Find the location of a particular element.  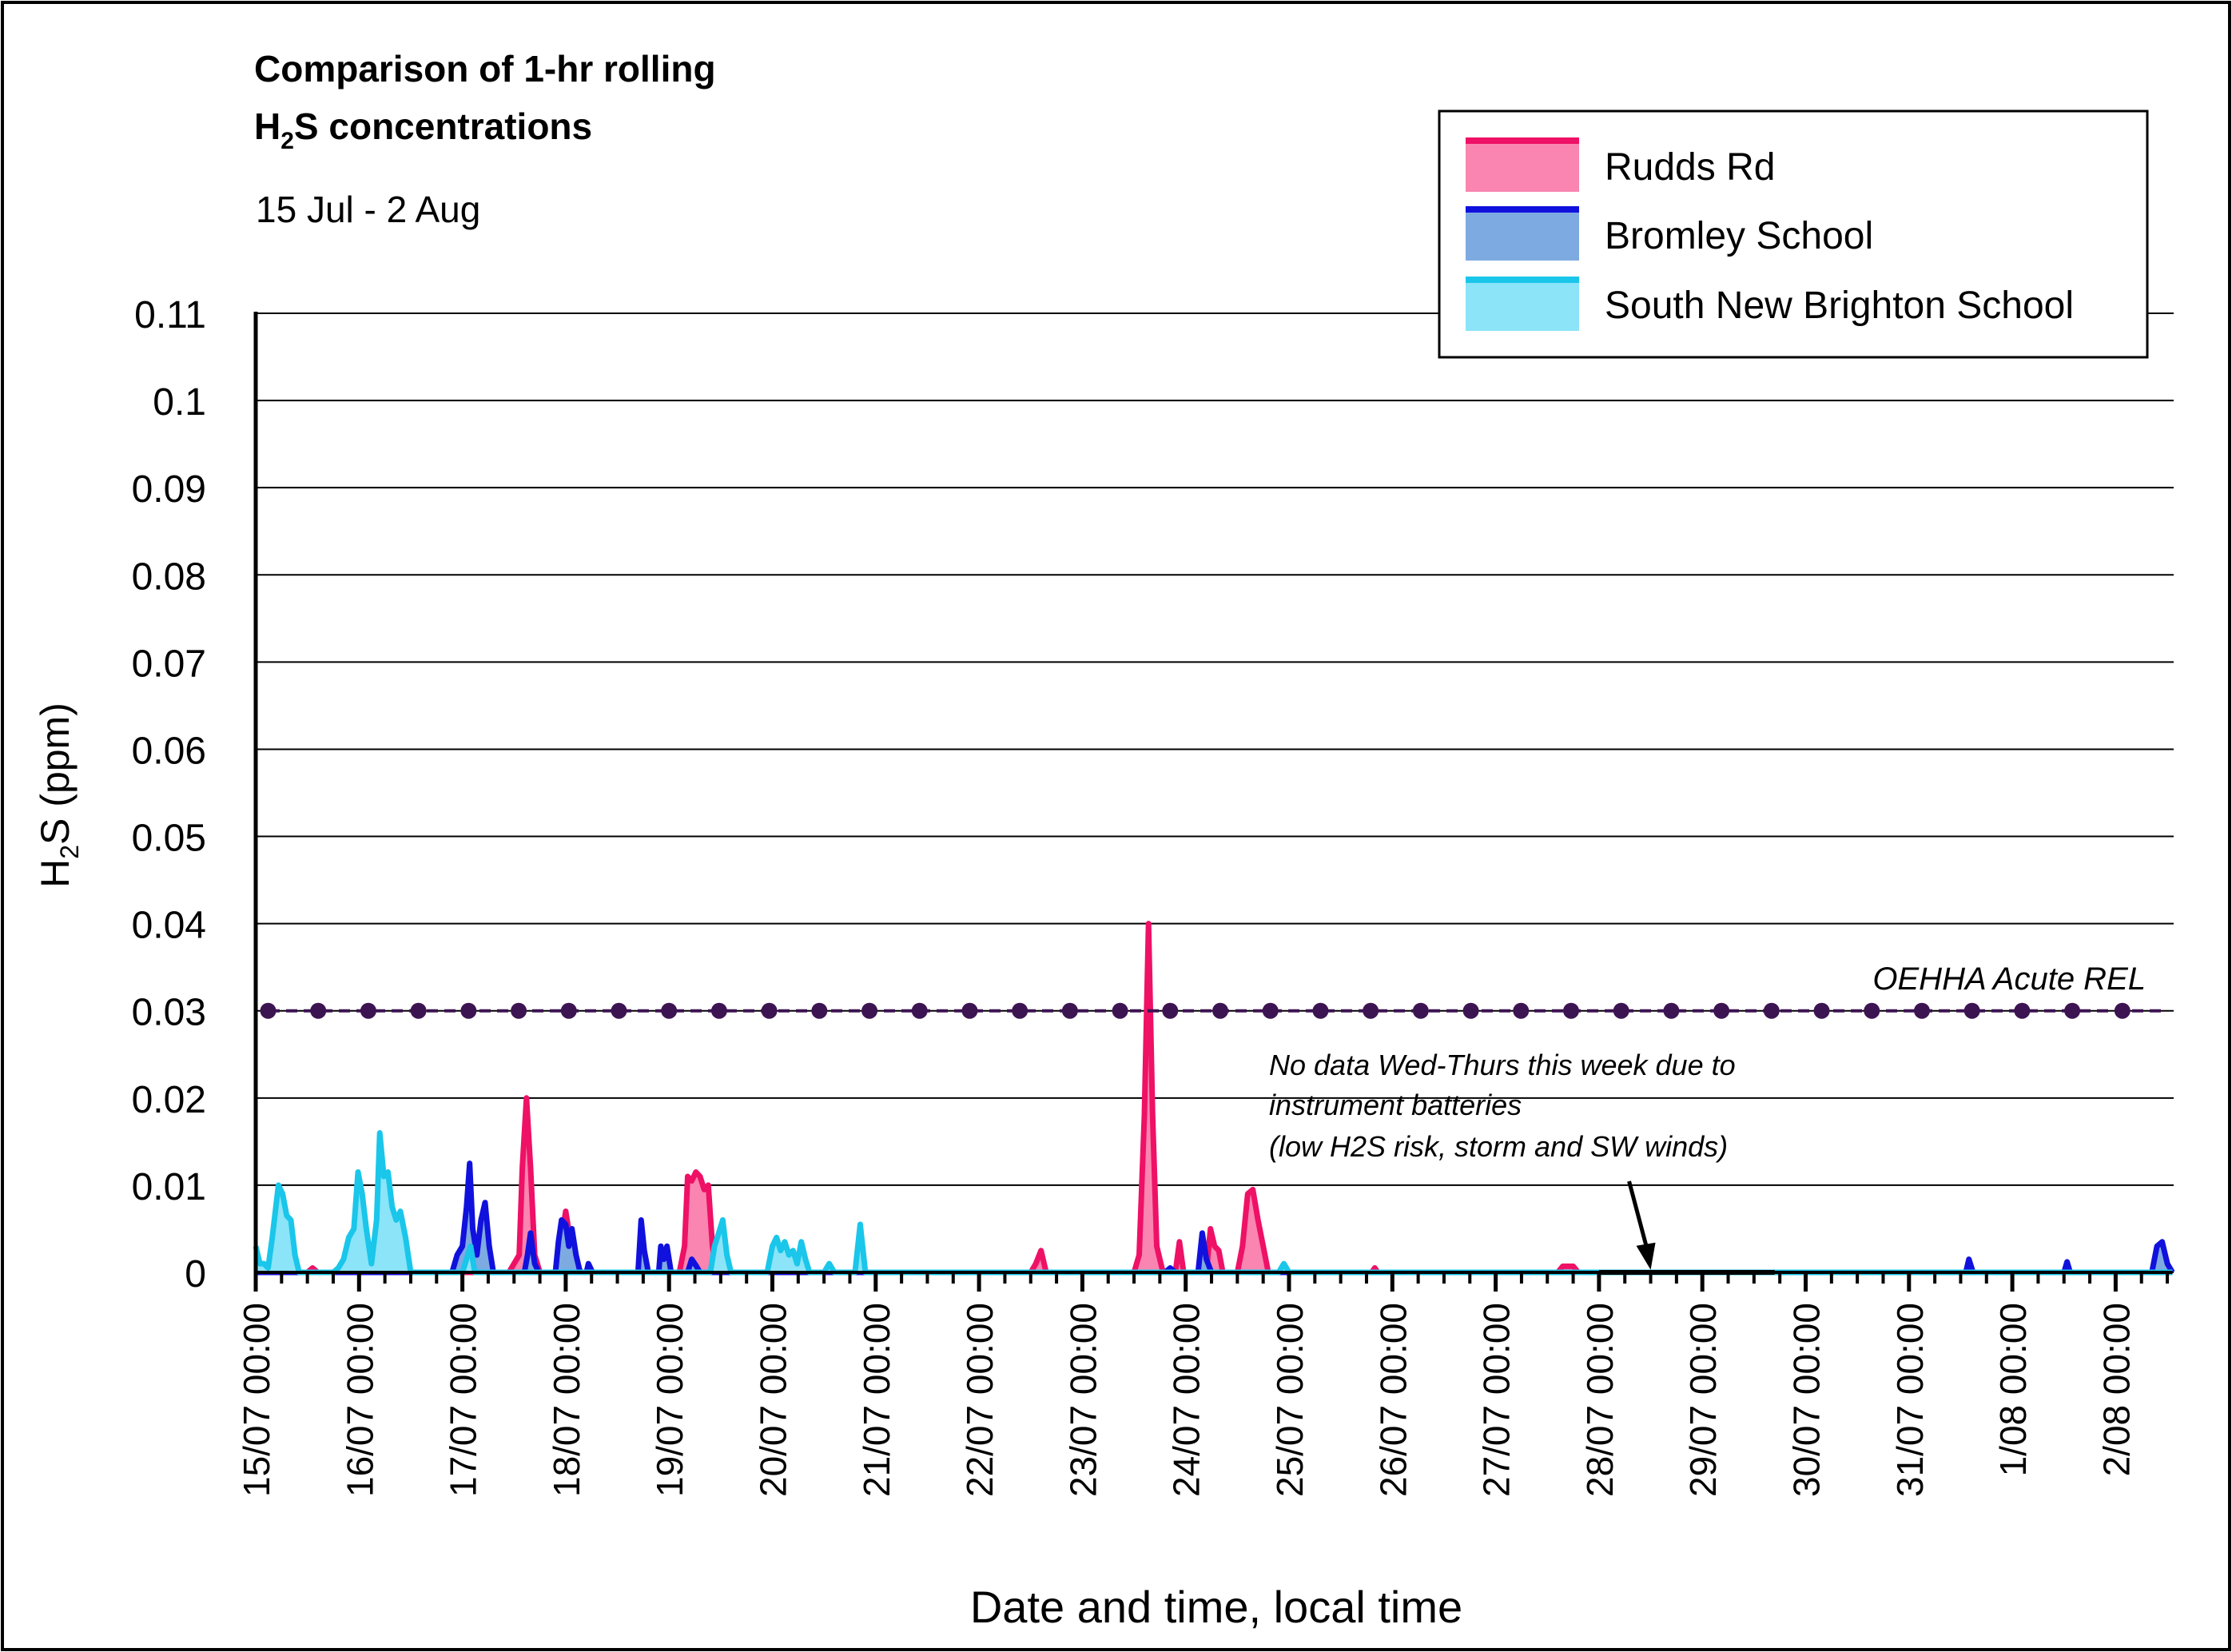

x-tick-label-14: 29/07 00:00 is located at coordinates (1703, 1400).